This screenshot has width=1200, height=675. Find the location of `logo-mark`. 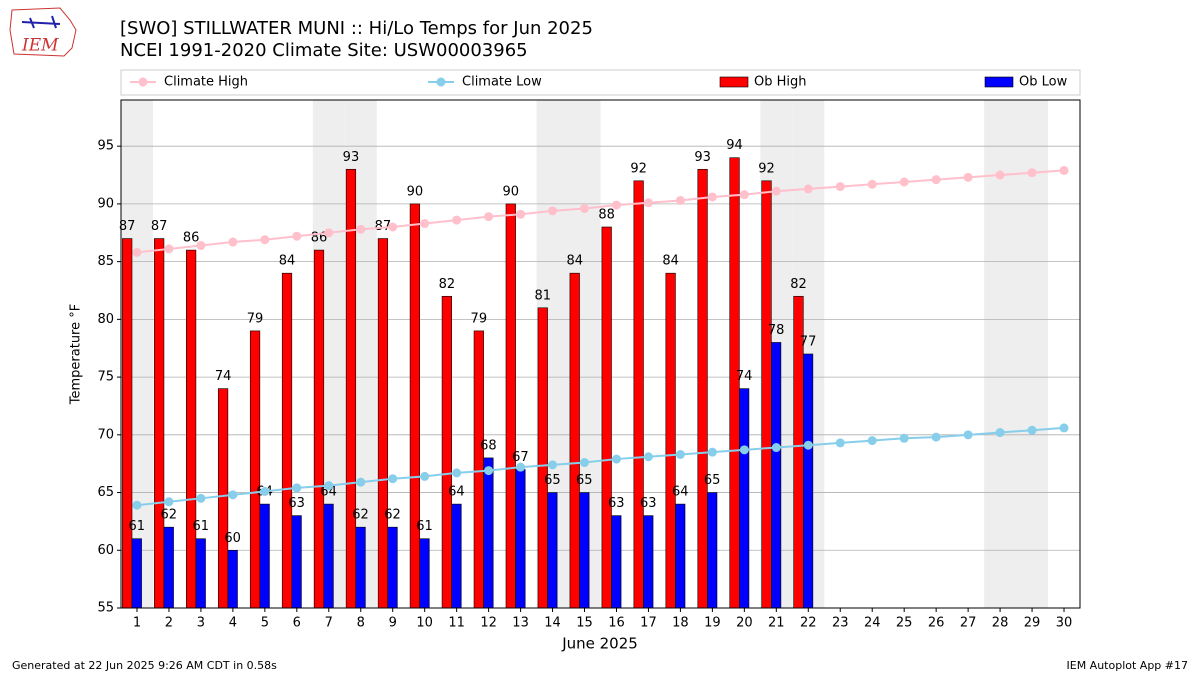

logo-mark is located at coordinates (41, 22).